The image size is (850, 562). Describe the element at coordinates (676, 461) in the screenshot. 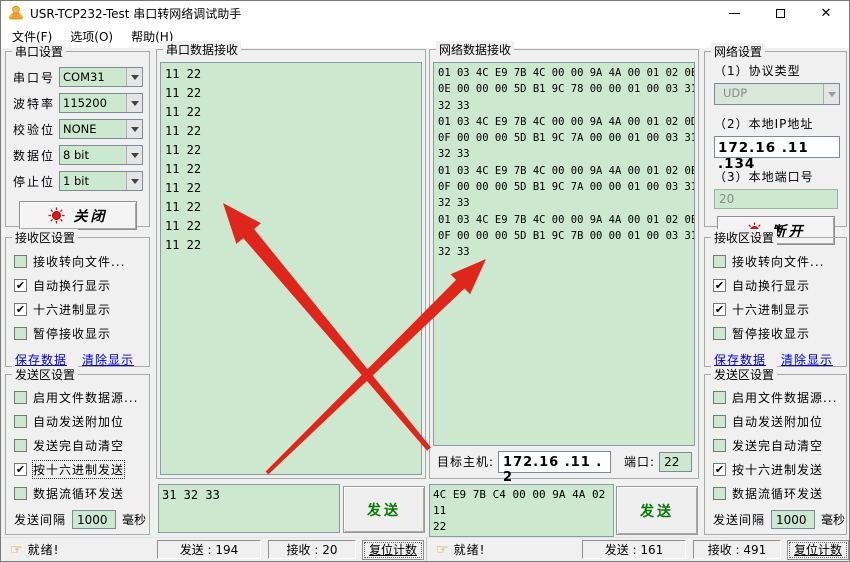

I see `target-port-input: 22` at that location.